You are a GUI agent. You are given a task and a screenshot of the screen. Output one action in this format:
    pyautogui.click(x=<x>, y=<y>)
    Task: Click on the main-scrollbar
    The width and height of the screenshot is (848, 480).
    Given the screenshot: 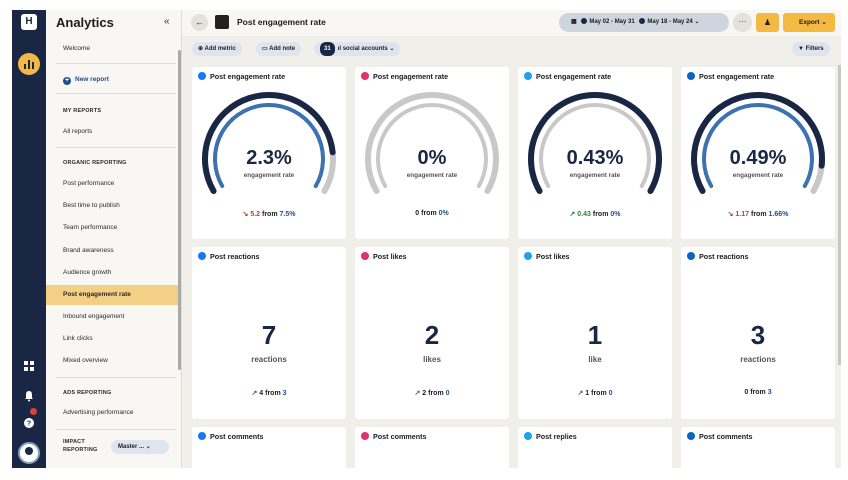 What is the action you would take?
    pyautogui.click(x=839, y=215)
    